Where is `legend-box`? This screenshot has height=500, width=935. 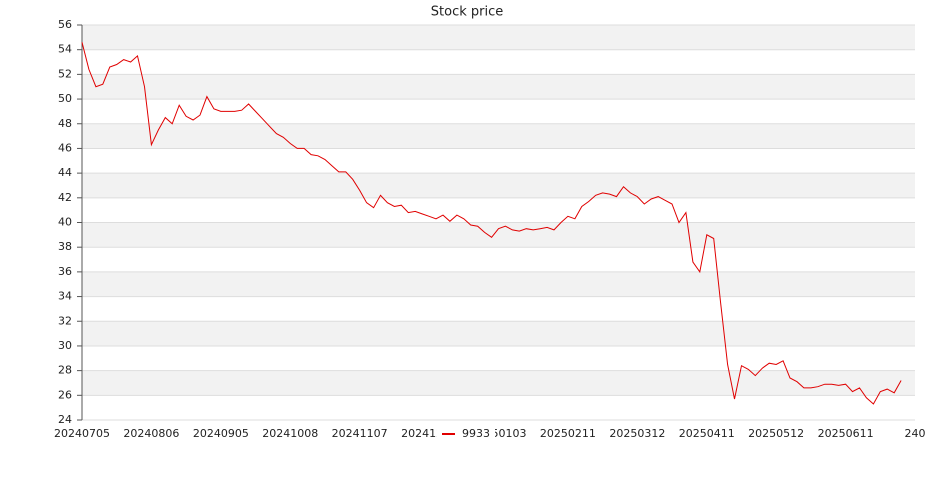 legend-box is located at coordinates (466, 434).